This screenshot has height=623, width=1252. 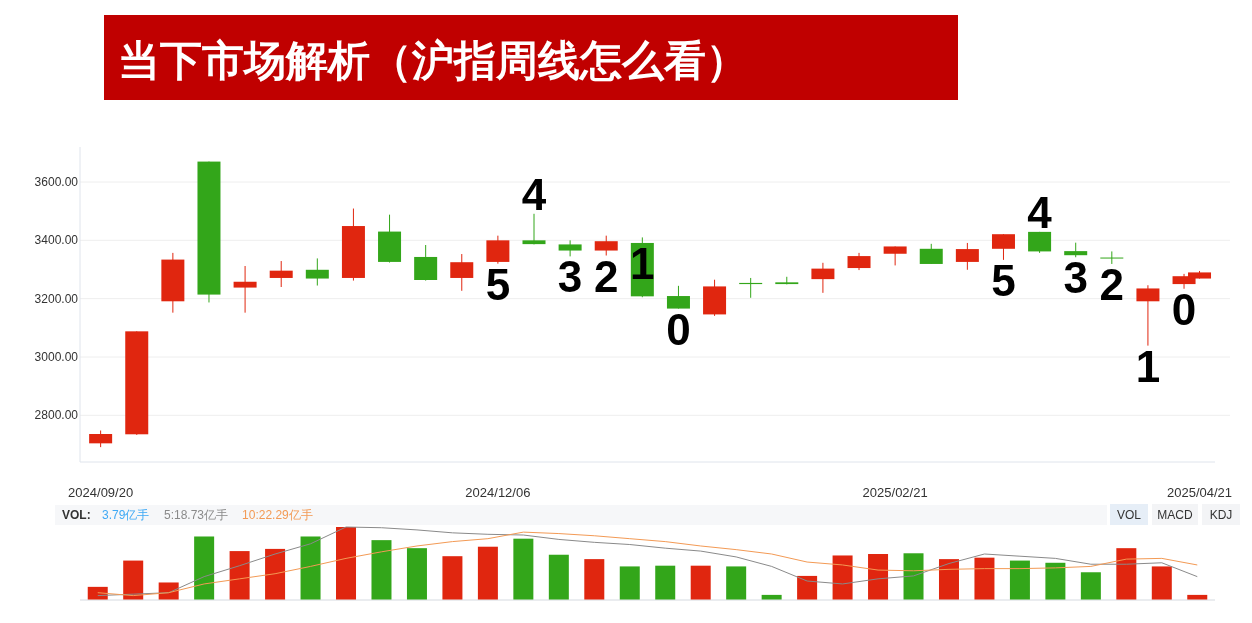 What do you see at coordinates (56, 182) in the screenshot?
I see `y-tick-label: 3600.00` at bounding box center [56, 182].